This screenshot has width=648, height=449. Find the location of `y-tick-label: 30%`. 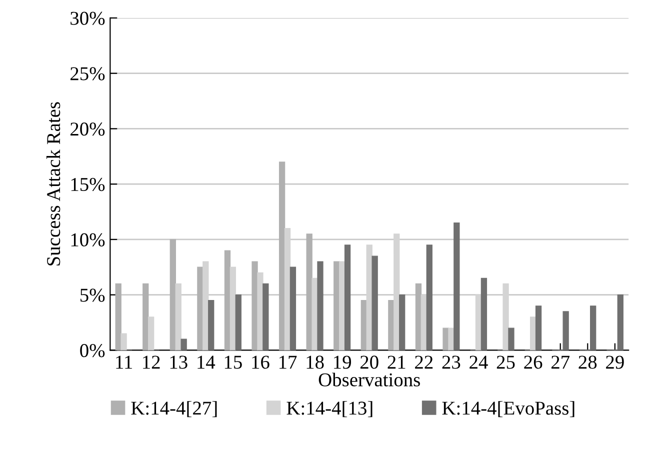

y-tick-label: 30% is located at coordinates (87, 18).